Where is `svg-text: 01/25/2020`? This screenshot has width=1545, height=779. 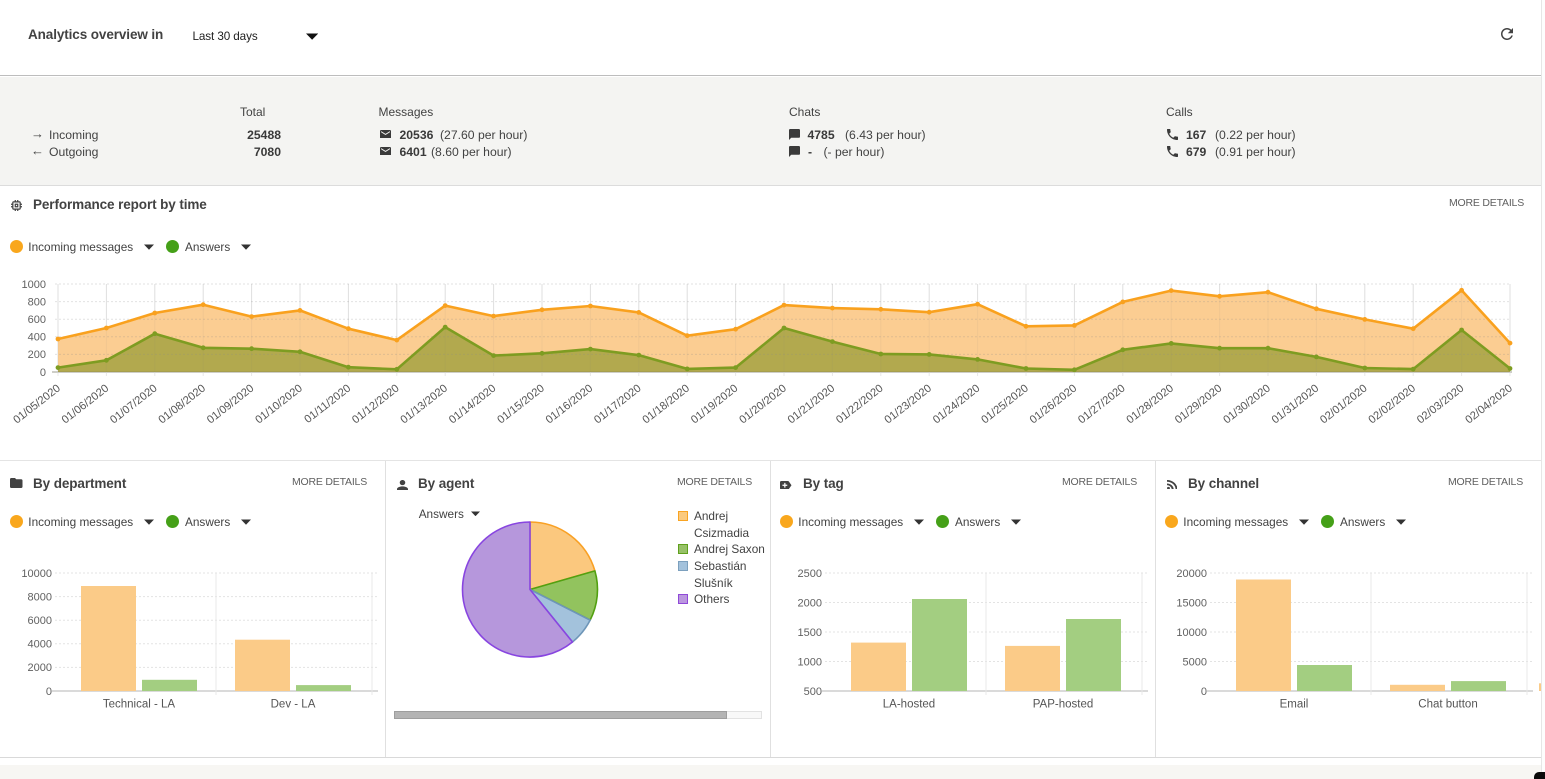
svg-text: 01/25/2020 is located at coordinates (1005, 404).